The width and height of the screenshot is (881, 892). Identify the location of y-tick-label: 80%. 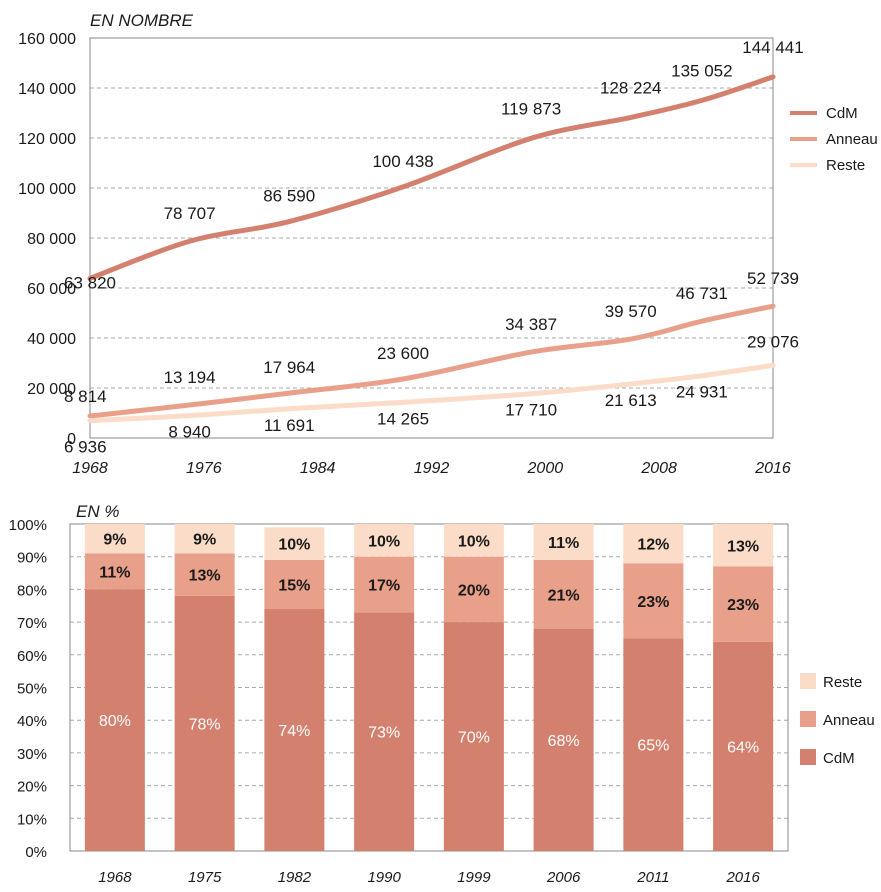
(32, 590).